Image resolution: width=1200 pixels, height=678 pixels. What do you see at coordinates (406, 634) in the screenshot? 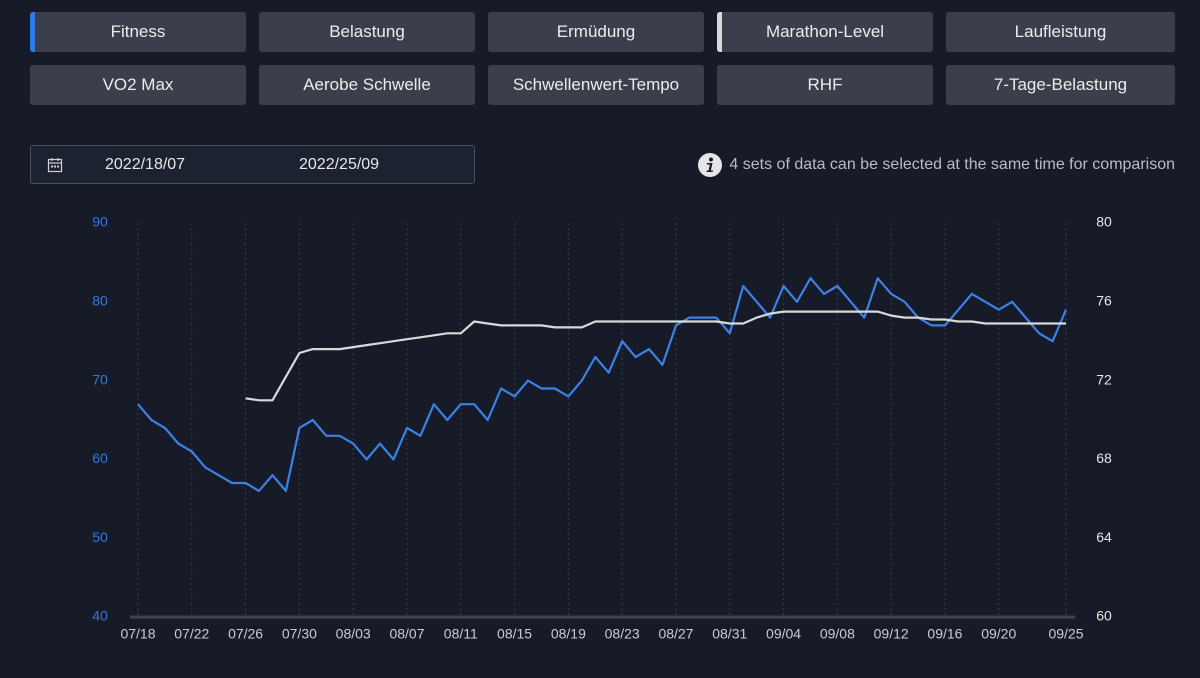
I see `x-tick-label: 08/07` at bounding box center [406, 634].